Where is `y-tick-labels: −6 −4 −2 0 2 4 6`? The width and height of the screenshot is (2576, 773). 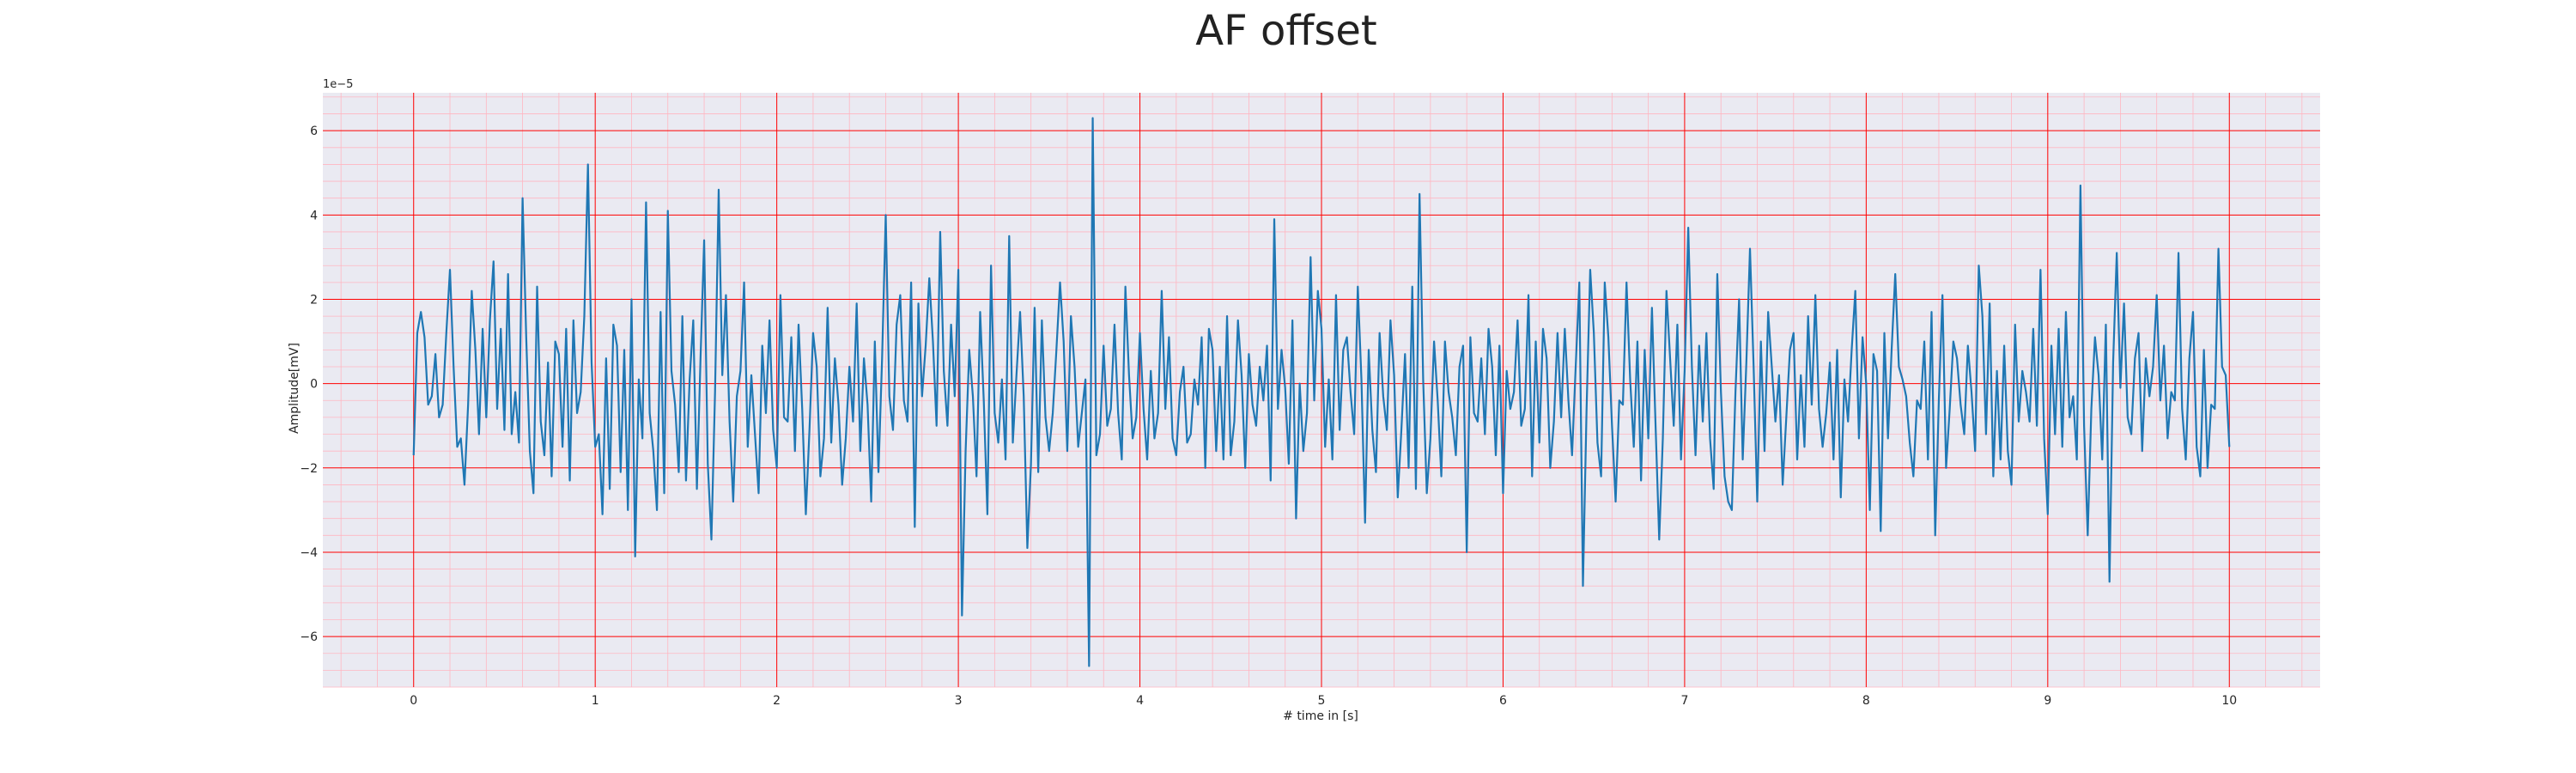 y-tick-labels: −6 −4 −2 0 2 4 6 is located at coordinates (309, 384).